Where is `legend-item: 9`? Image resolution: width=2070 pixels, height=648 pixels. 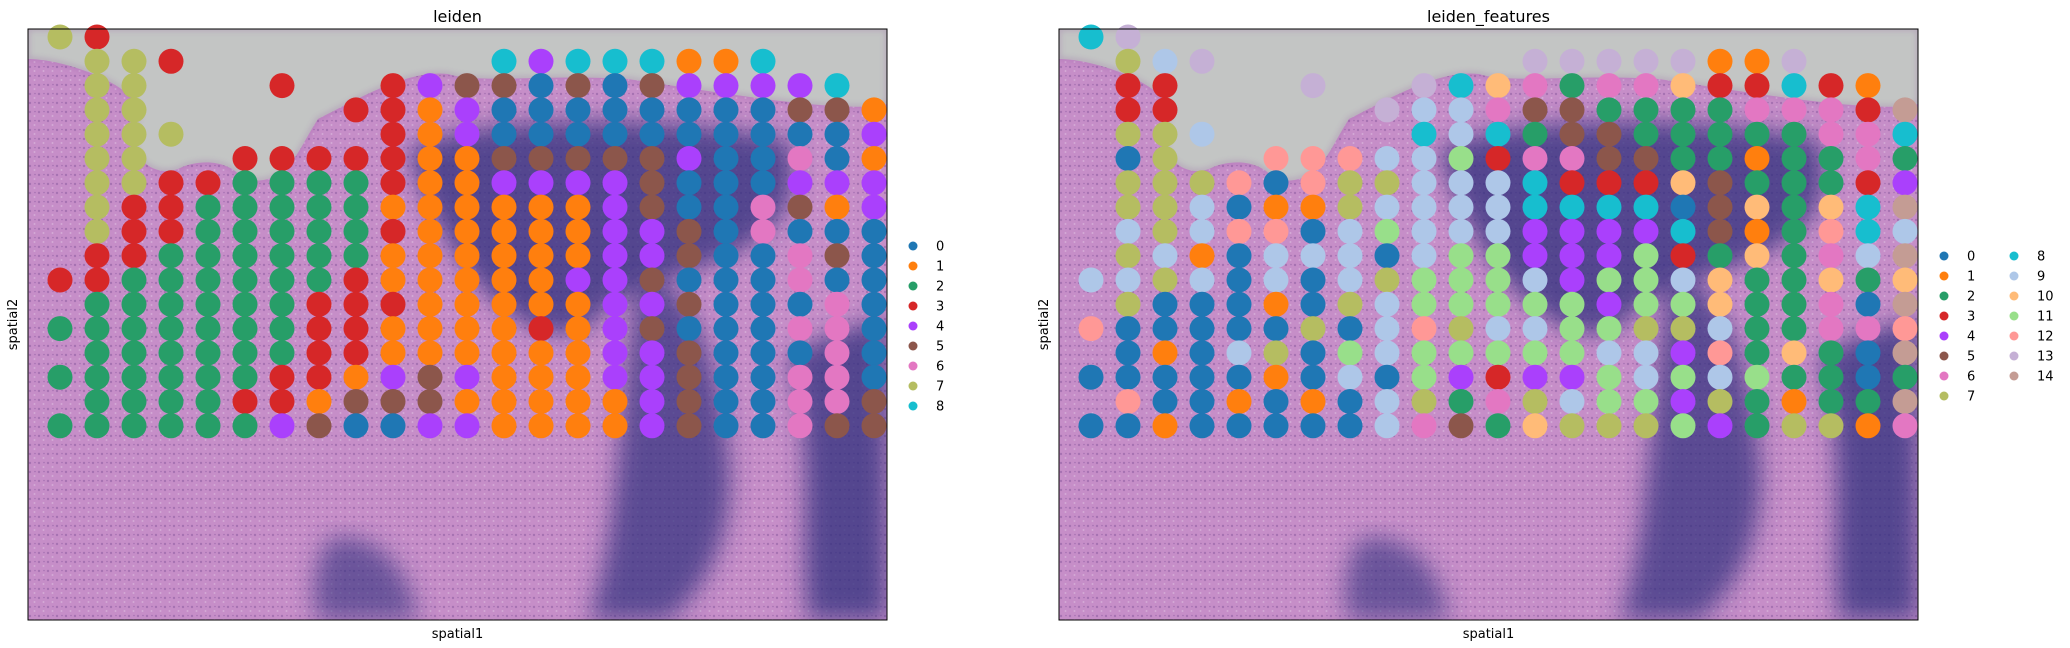
legend-item: 9 is located at coordinates (2027, 277).